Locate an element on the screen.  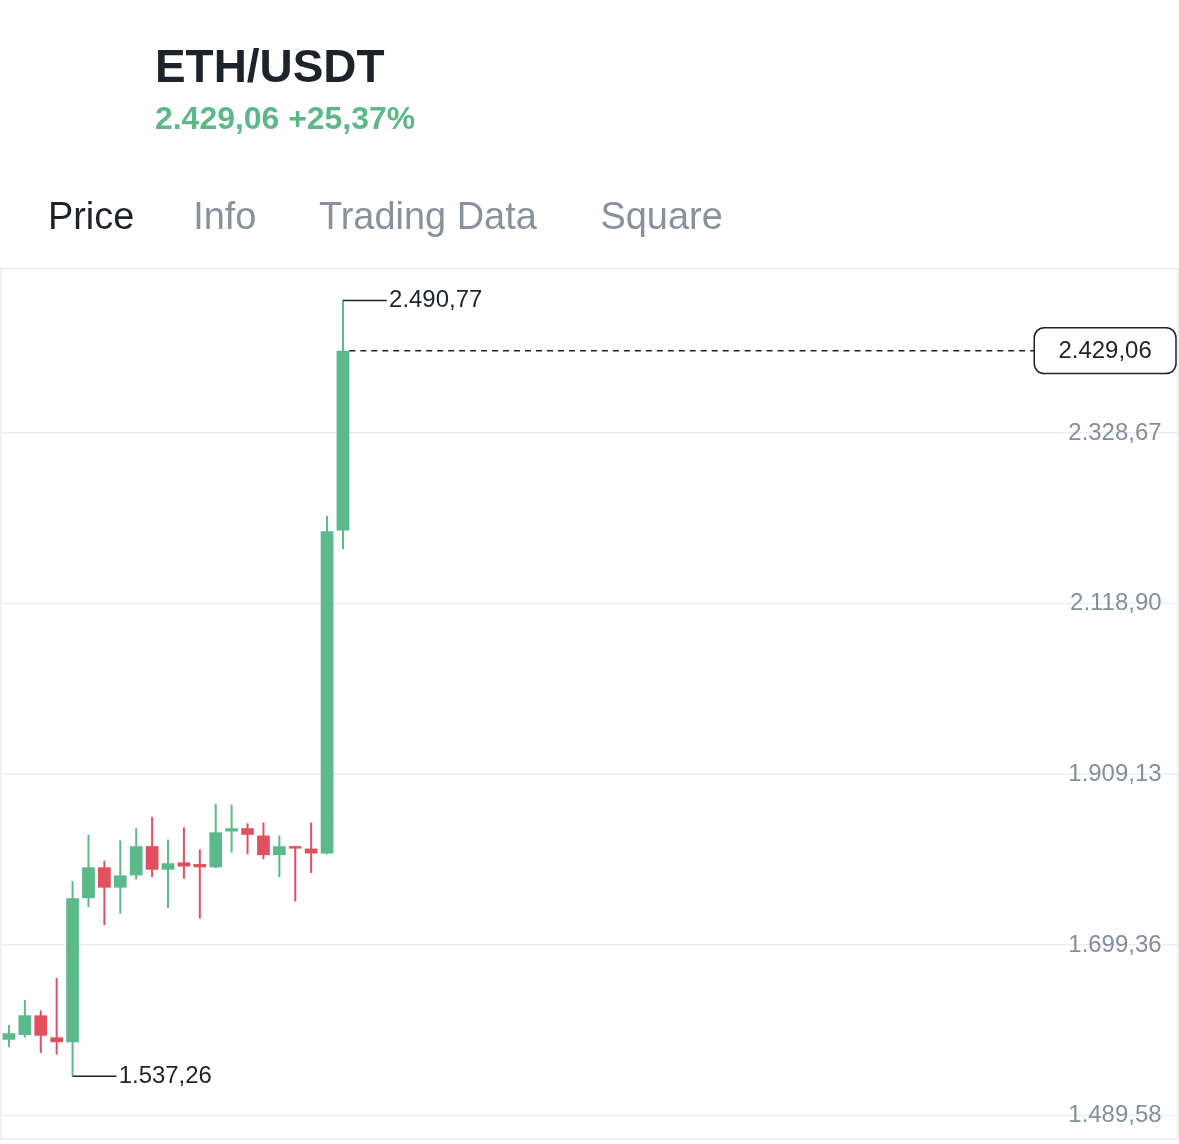
chart-title: ETH/USDT is located at coordinates (269, 65).